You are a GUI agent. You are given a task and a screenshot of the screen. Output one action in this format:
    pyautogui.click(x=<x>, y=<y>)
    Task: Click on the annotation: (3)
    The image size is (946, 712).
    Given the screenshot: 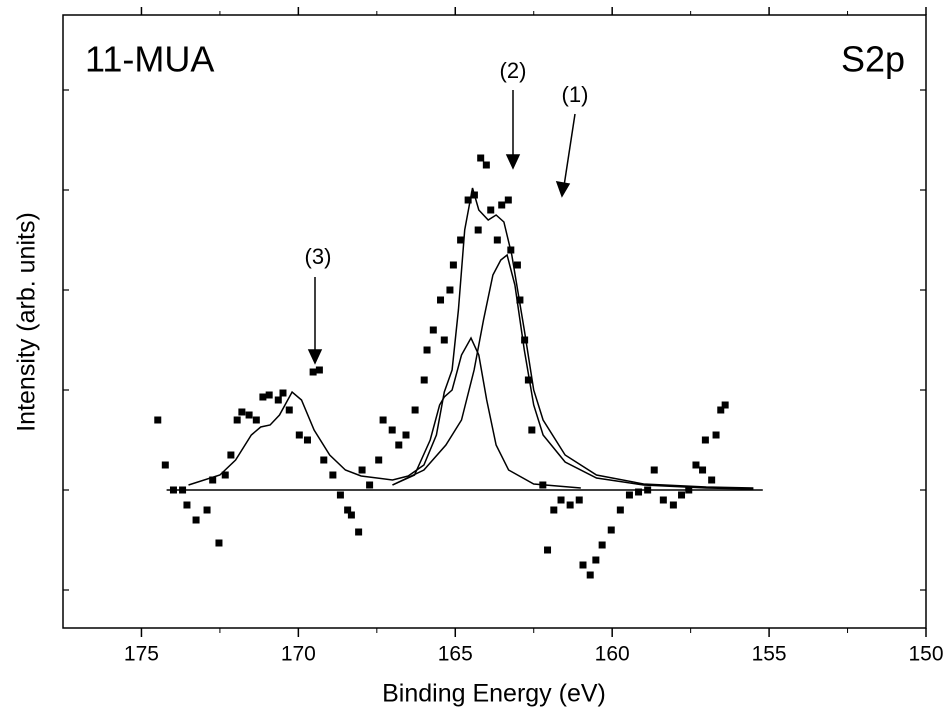 What is the action you would take?
    pyautogui.click(x=318, y=256)
    